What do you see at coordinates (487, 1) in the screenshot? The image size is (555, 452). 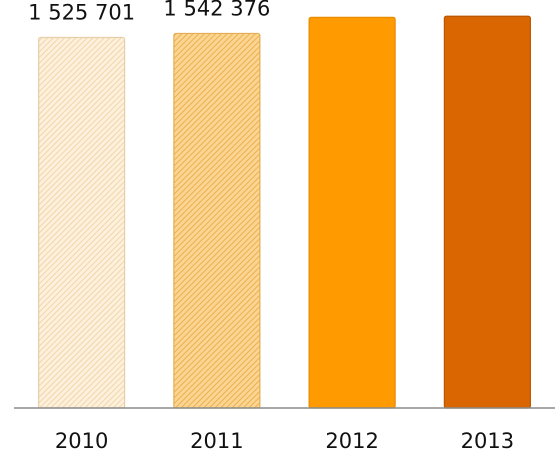 I see `value-label-2013: 1 613 103` at bounding box center [487, 1].